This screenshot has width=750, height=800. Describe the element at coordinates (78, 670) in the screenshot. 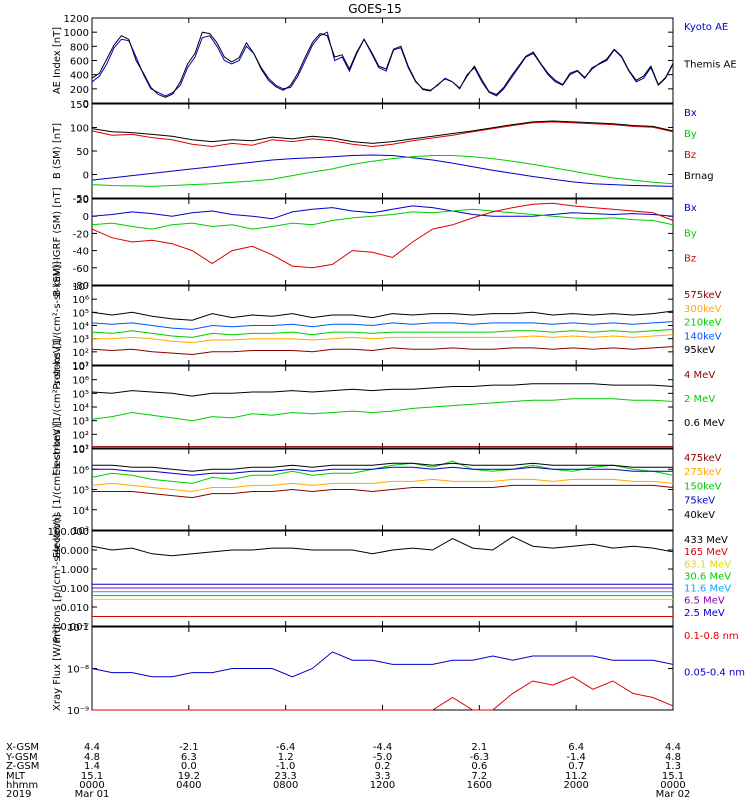

I see `xray-ytick-label: 10⁻⁸` at that location.